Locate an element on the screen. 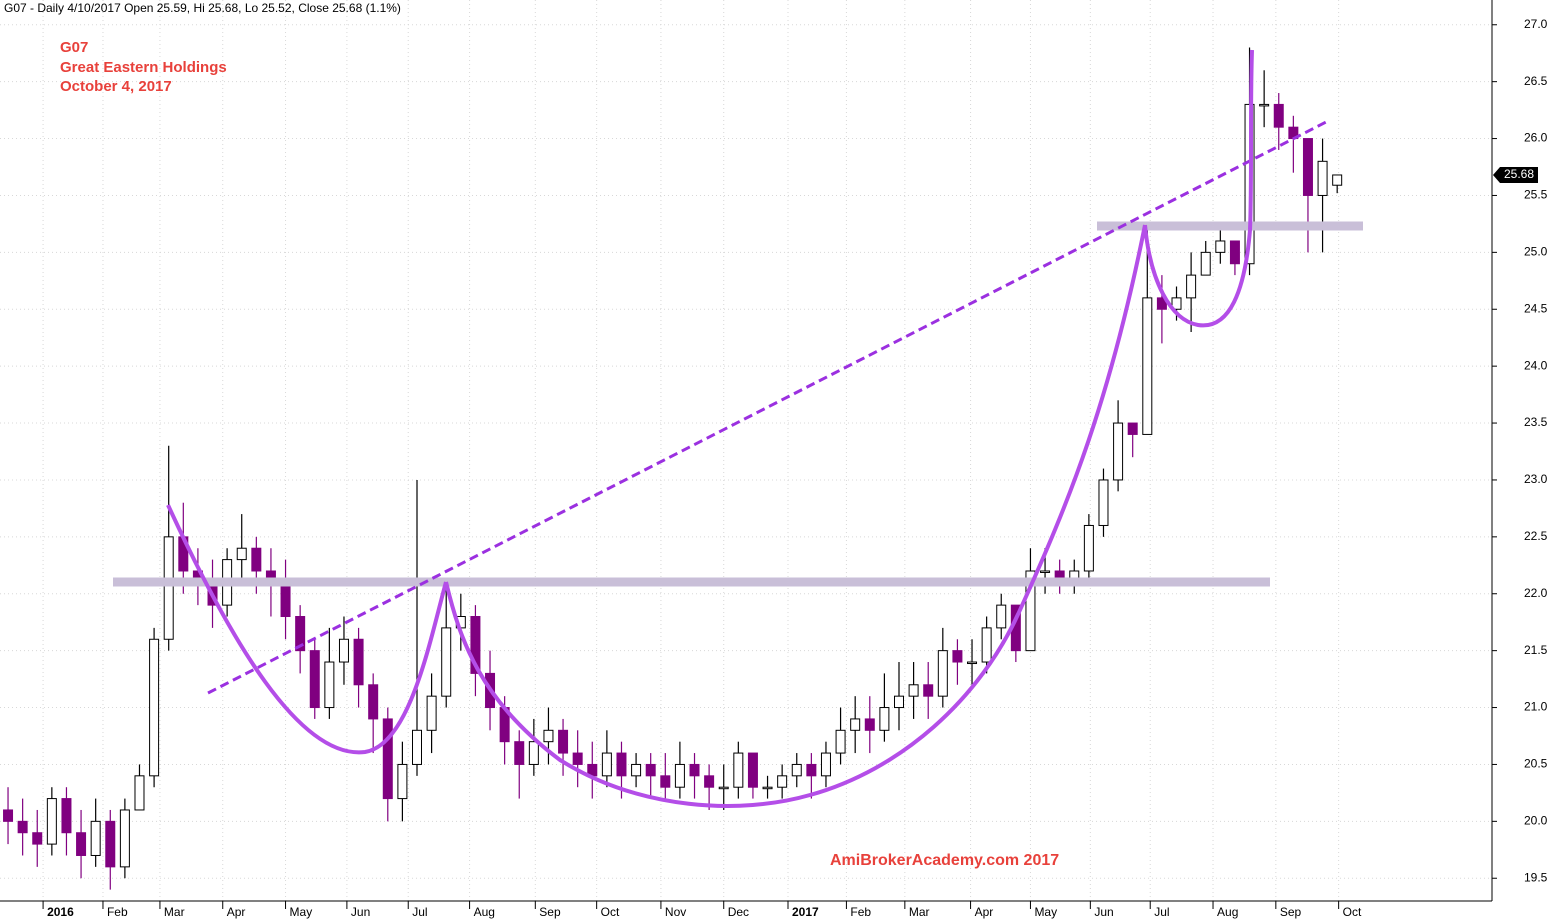 This screenshot has width=1554, height=922. y-tick-label: 20.0 is located at coordinates (1536, 821).